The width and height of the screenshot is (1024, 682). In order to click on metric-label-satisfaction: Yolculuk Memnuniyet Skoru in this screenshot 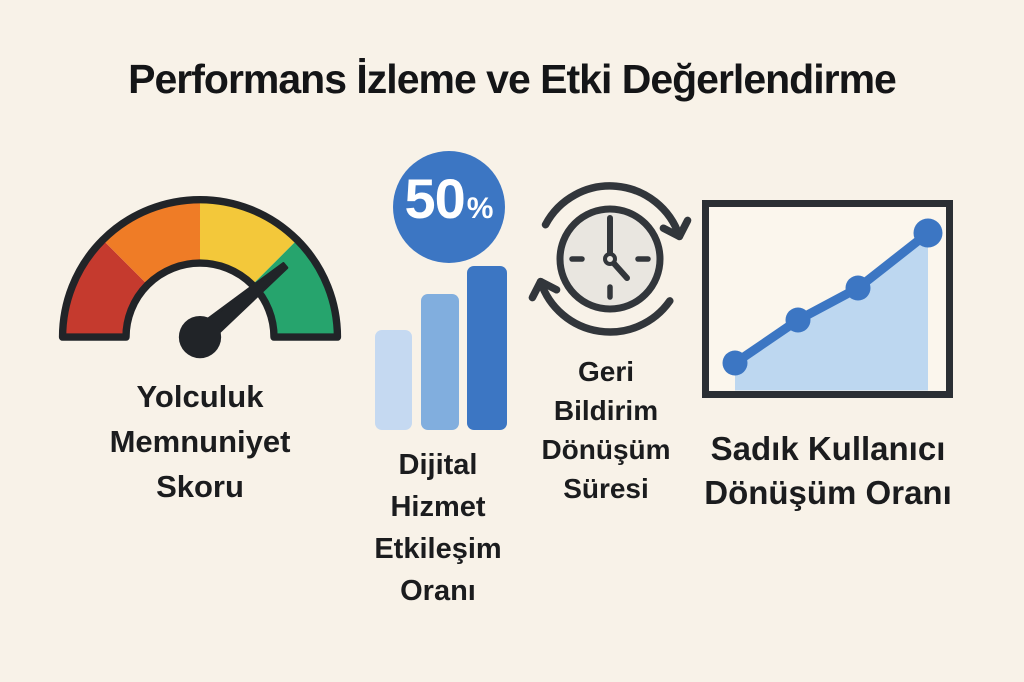, I will do `click(200, 441)`.